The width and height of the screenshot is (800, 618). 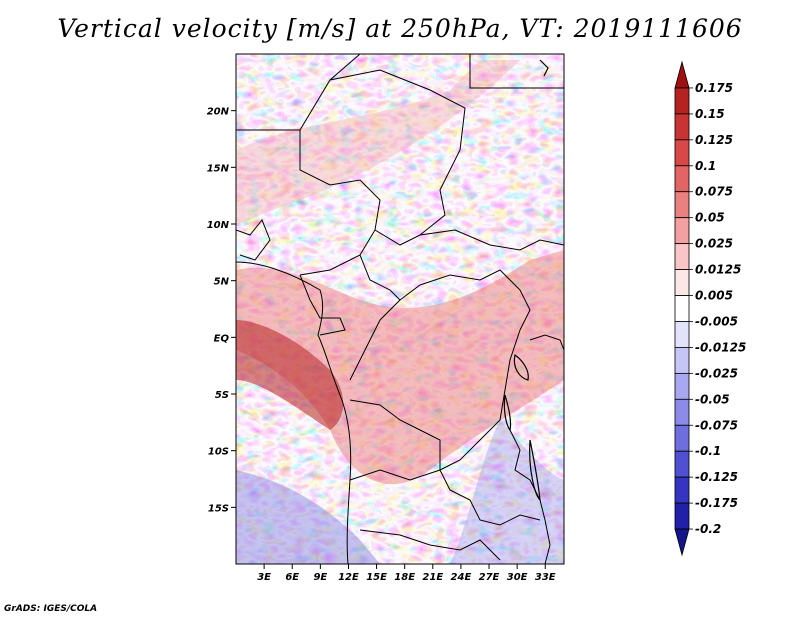 What do you see at coordinates (708, 529) in the screenshot?
I see `colorbar-label: -0.2` at bounding box center [708, 529].